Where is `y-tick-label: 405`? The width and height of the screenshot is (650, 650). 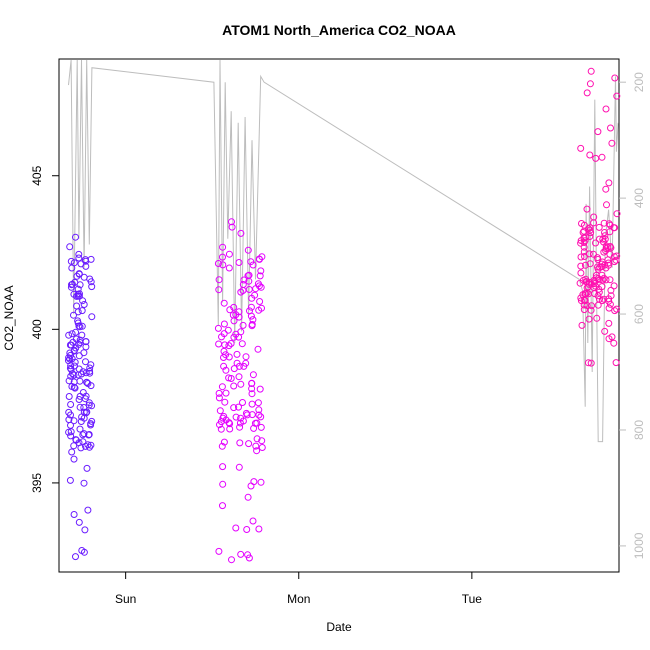 y-tick-label: 405 is located at coordinates (37, 175).